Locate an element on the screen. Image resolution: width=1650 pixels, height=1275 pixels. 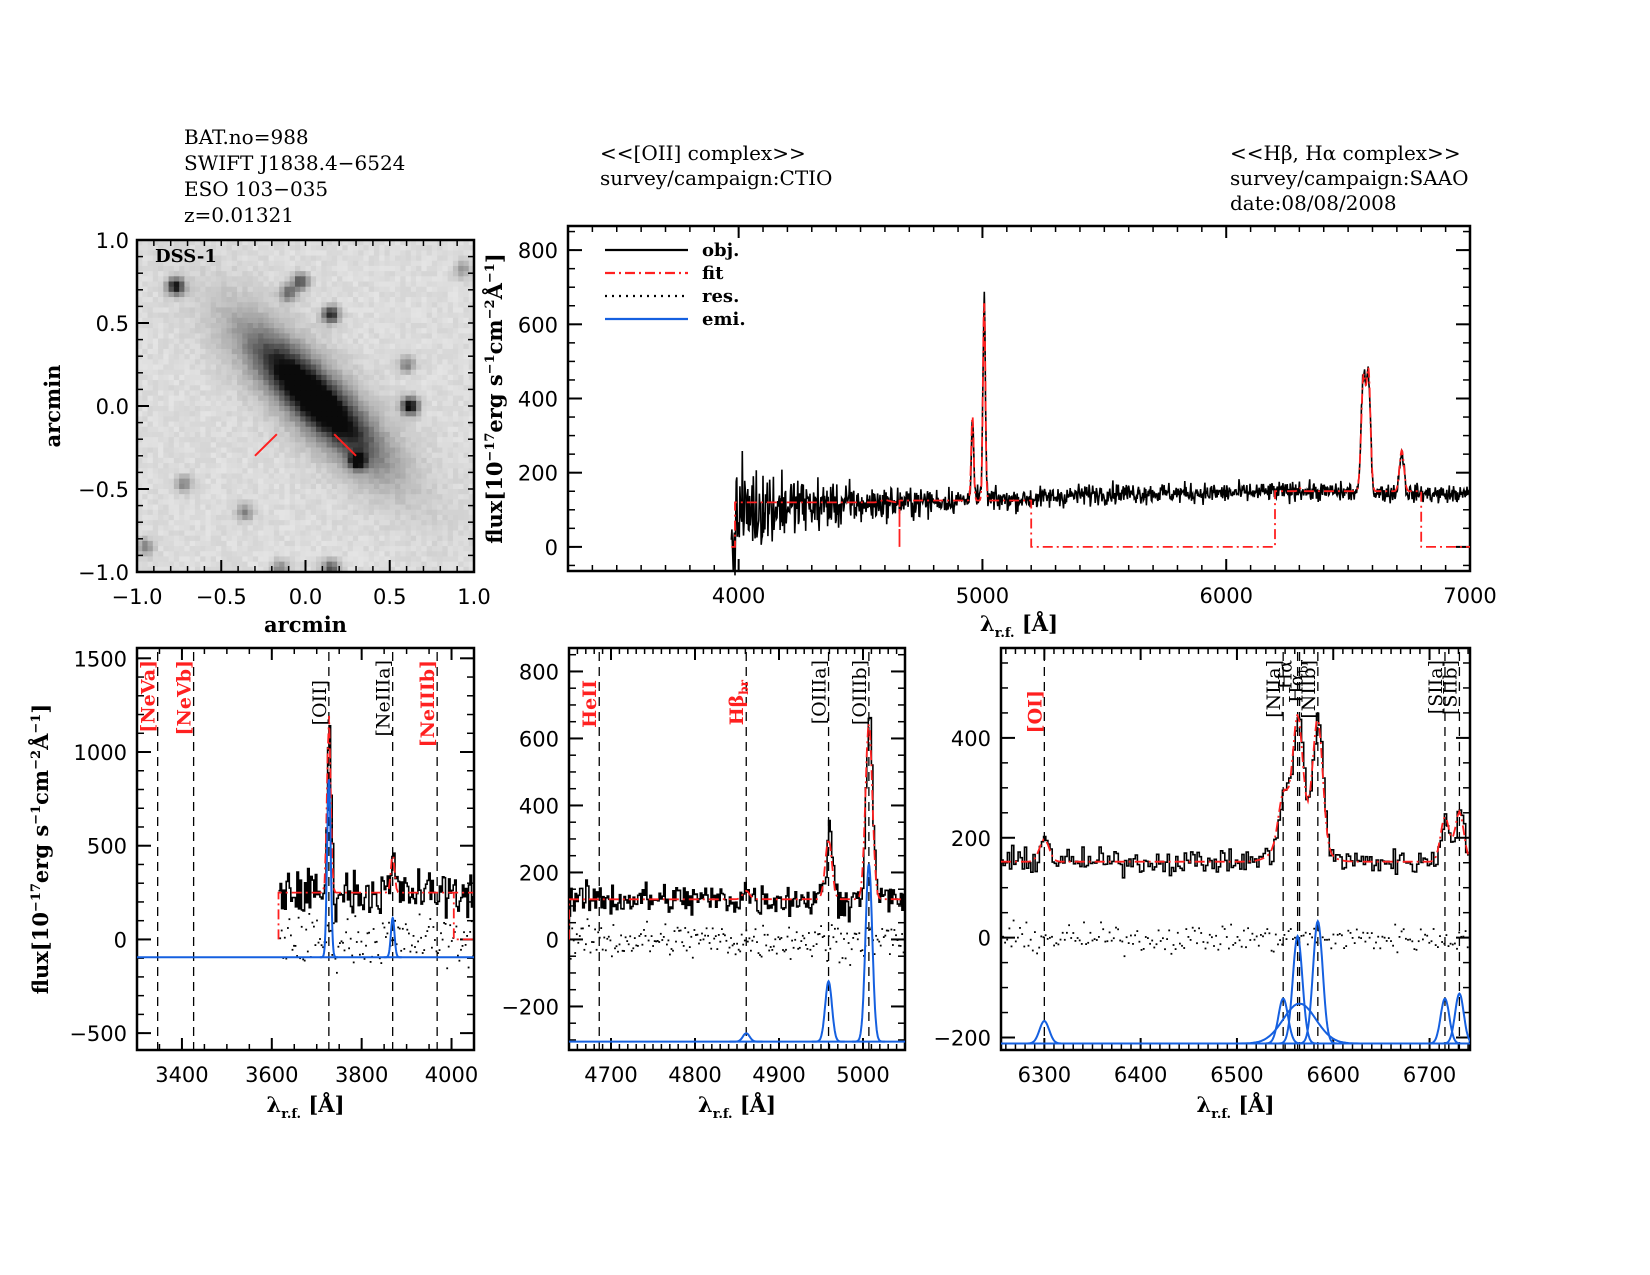
y-tick-label: 400 is located at coordinates (539, 806).